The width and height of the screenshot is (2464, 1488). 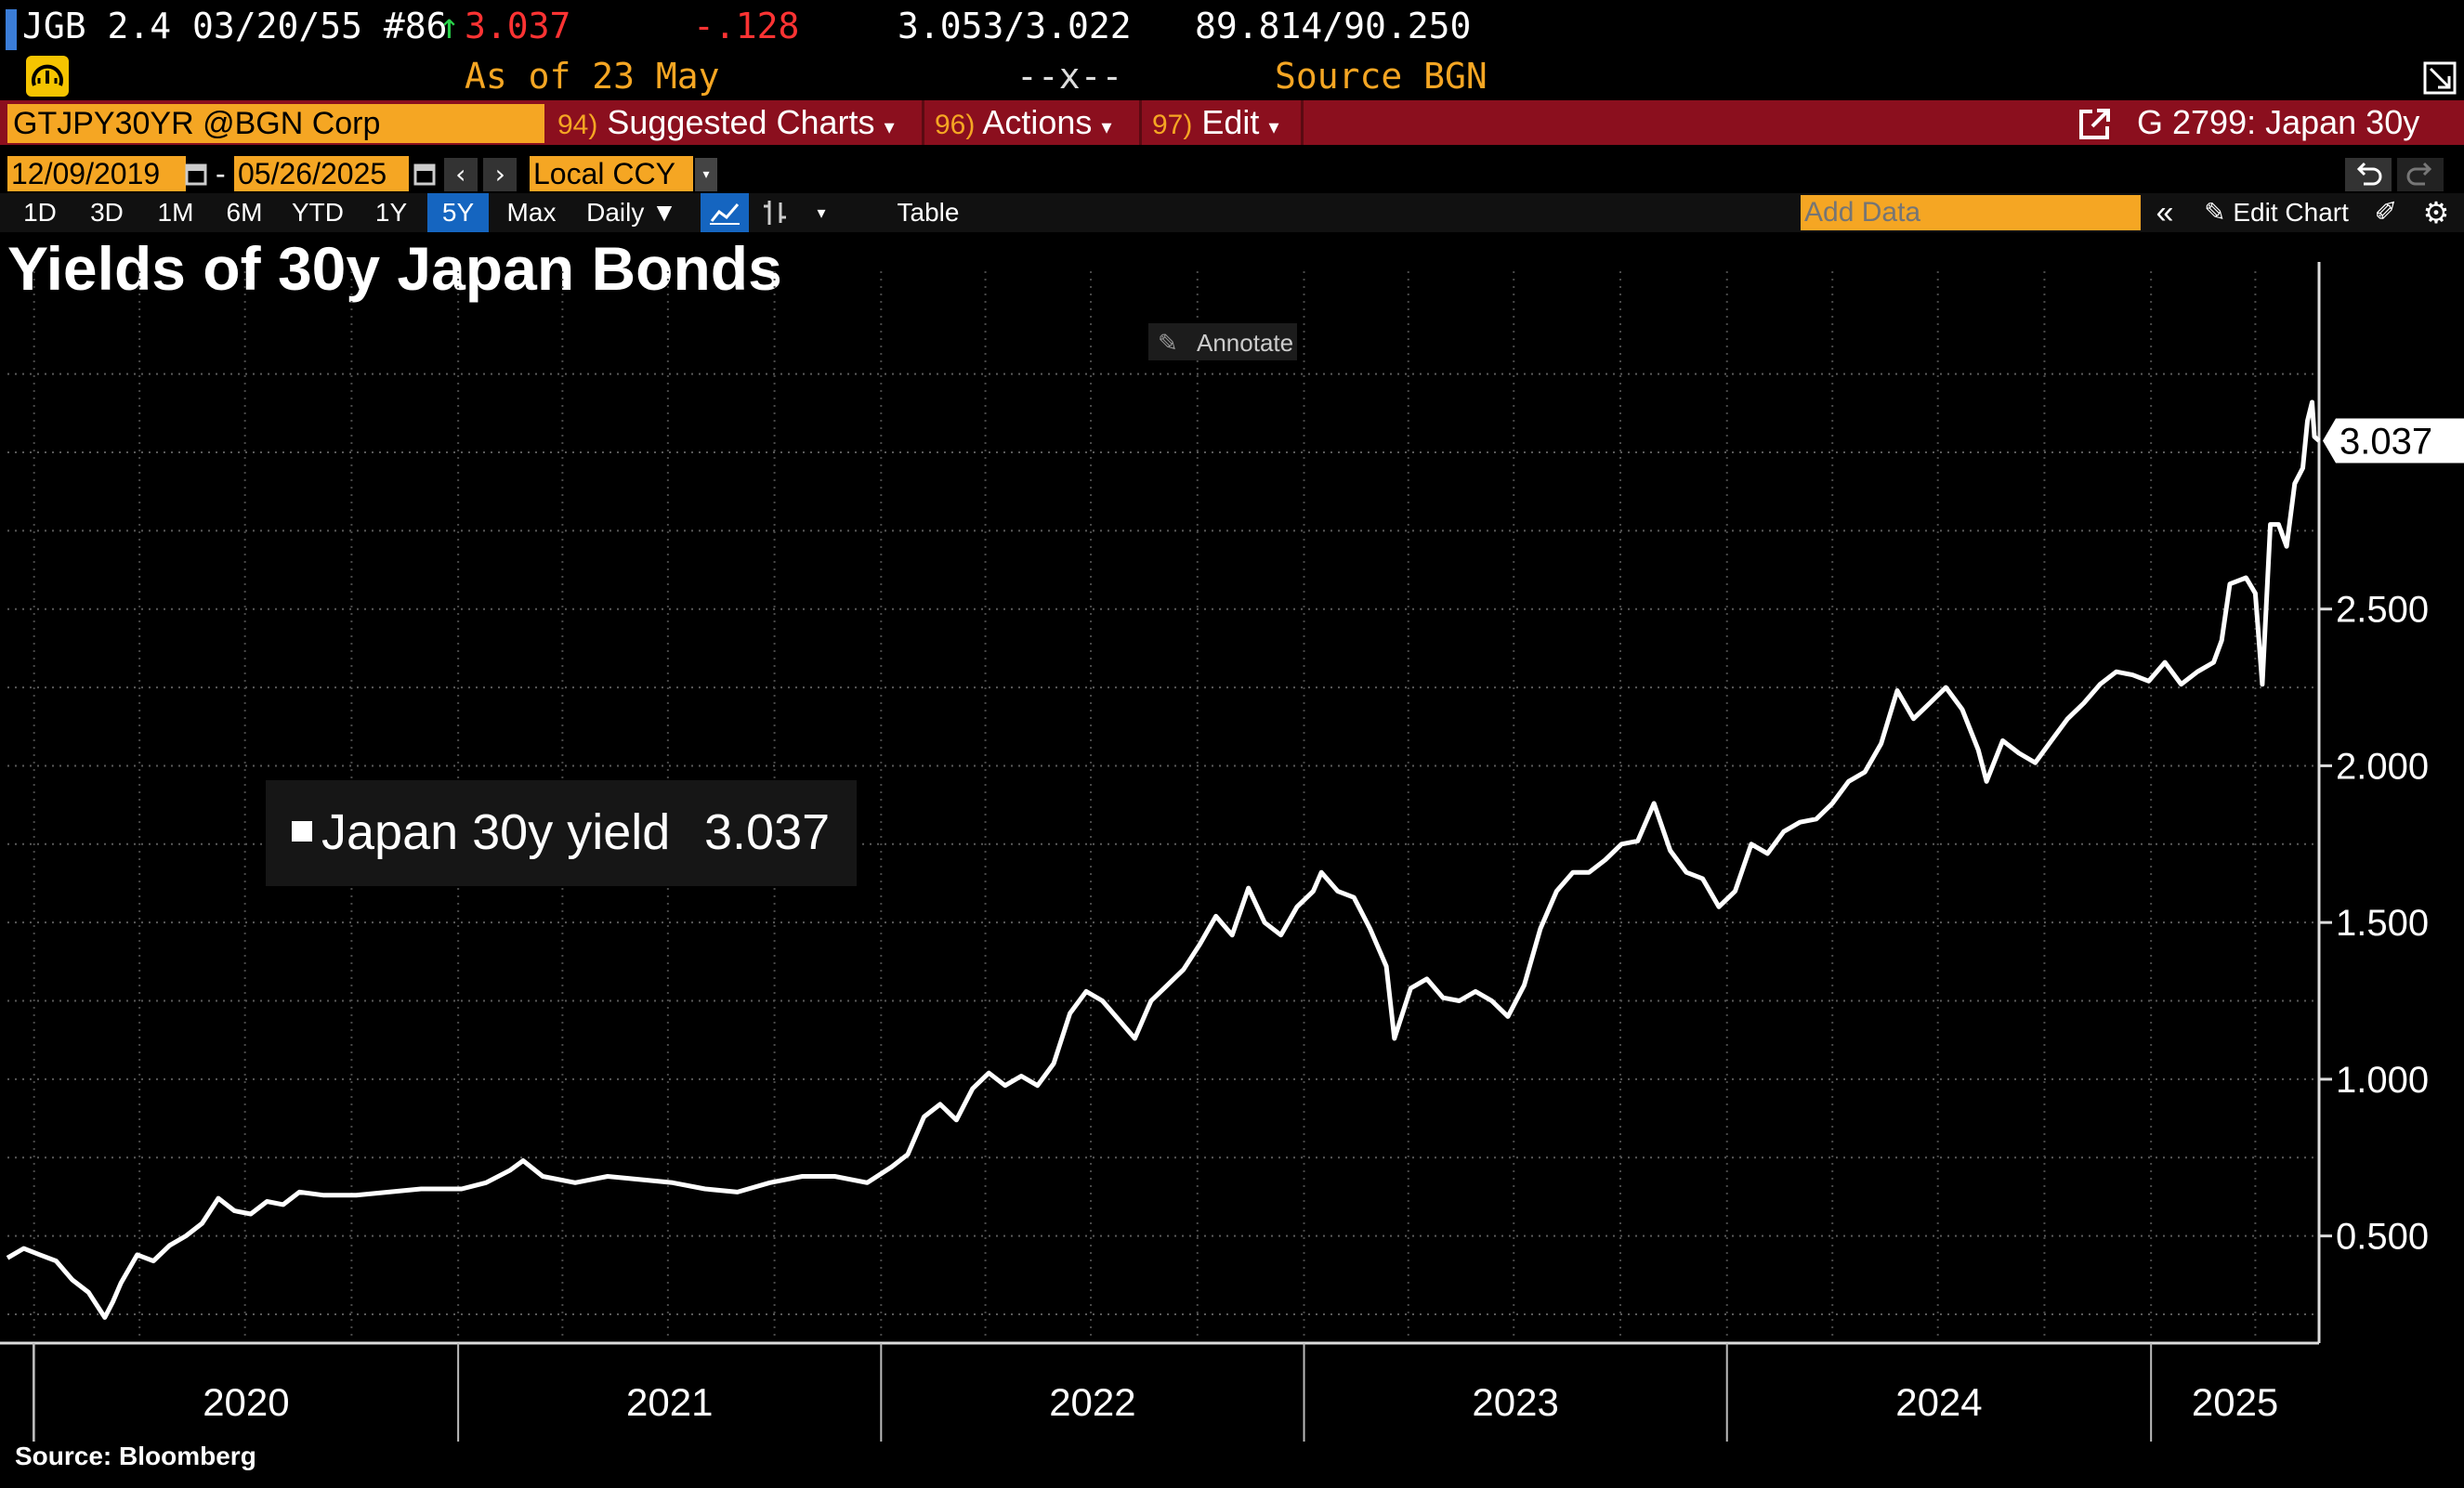 I want to click on redo-button, so click(x=2420, y=174).